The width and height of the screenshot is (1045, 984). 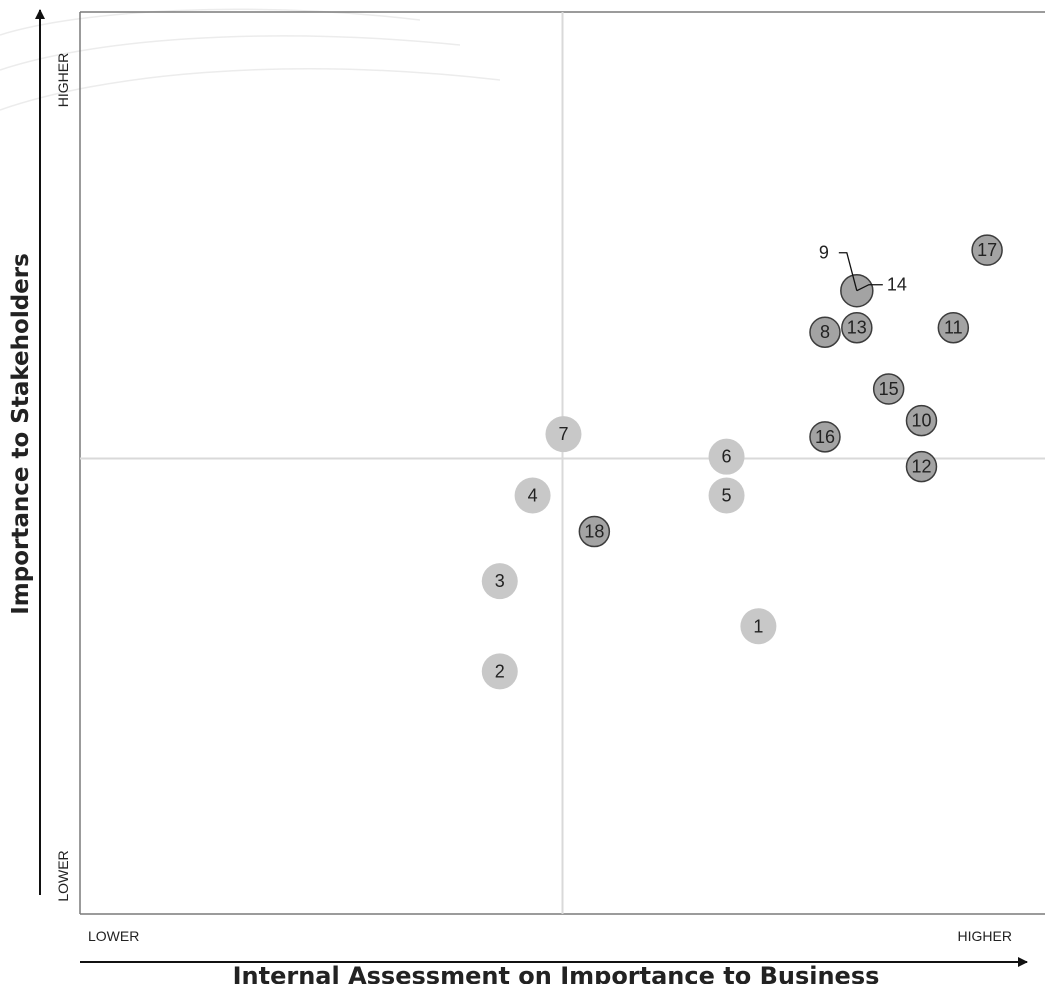 What do you see at coordinates (63, 80) in the screenshot?
I see `y-tick-high: HIGHER` at bounding box center [63, 80].